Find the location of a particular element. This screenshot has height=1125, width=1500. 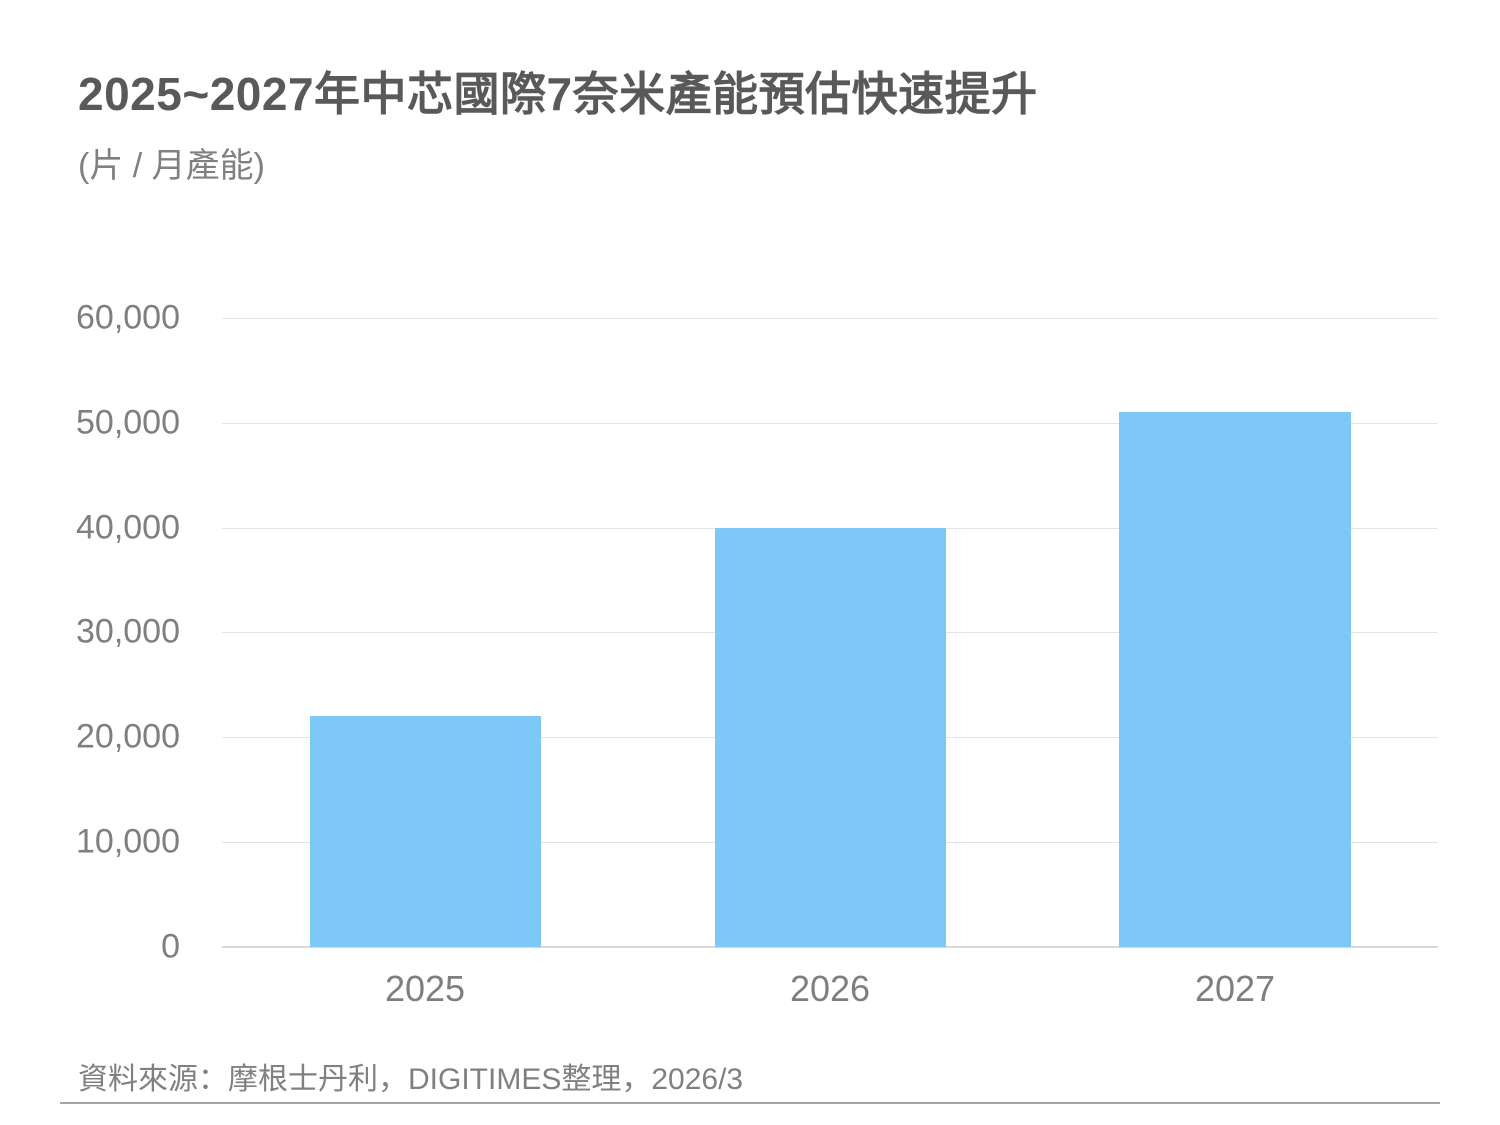

x-tick-label: 2027 is located at coordinates (1235, 988).